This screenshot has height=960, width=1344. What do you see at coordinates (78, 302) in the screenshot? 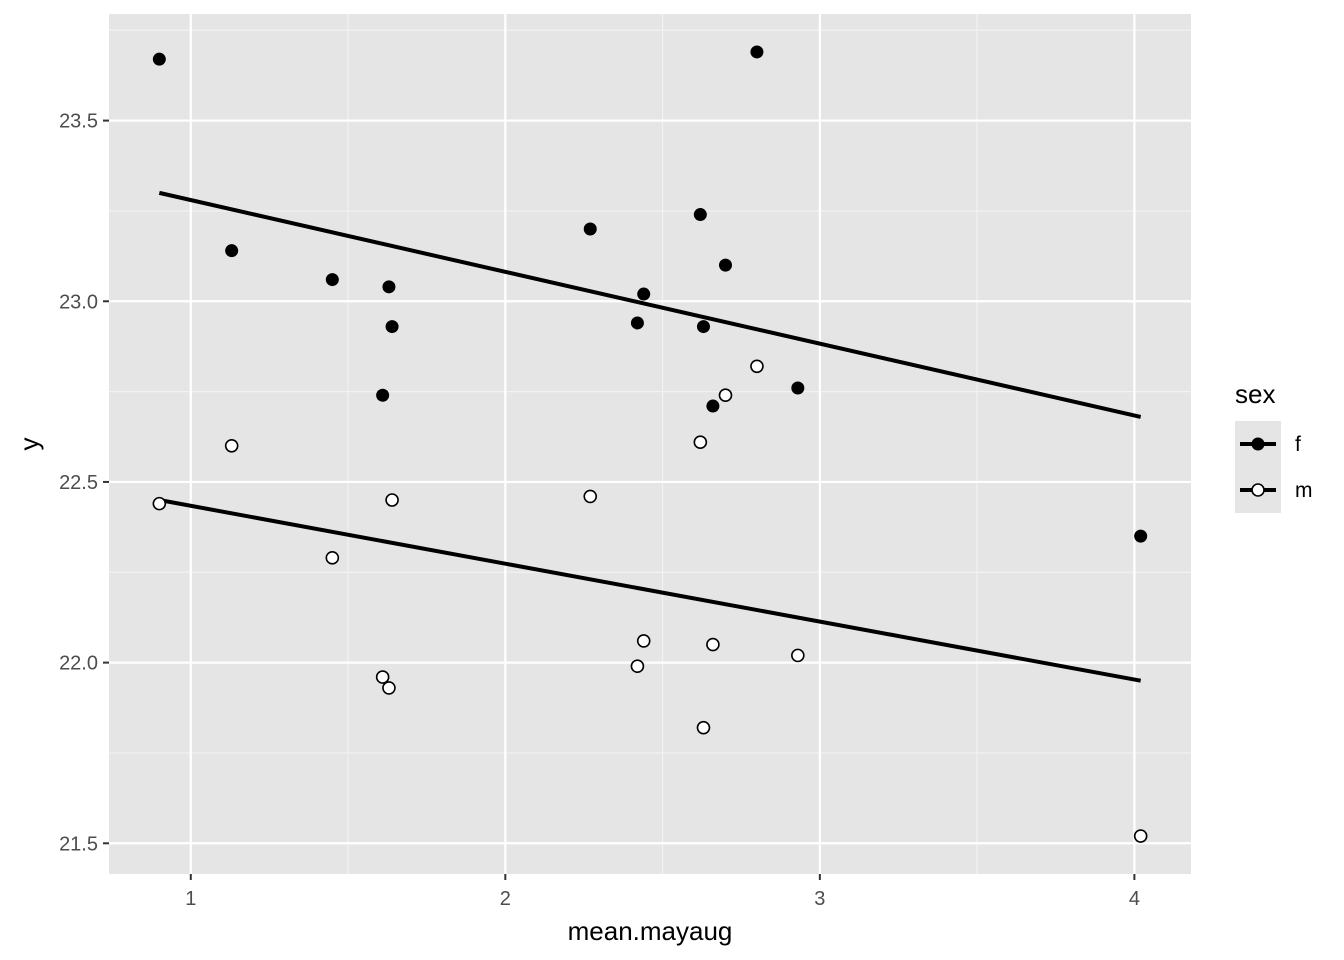
I see `y-tick-label: 23.0` at bounding box center [78, 302].